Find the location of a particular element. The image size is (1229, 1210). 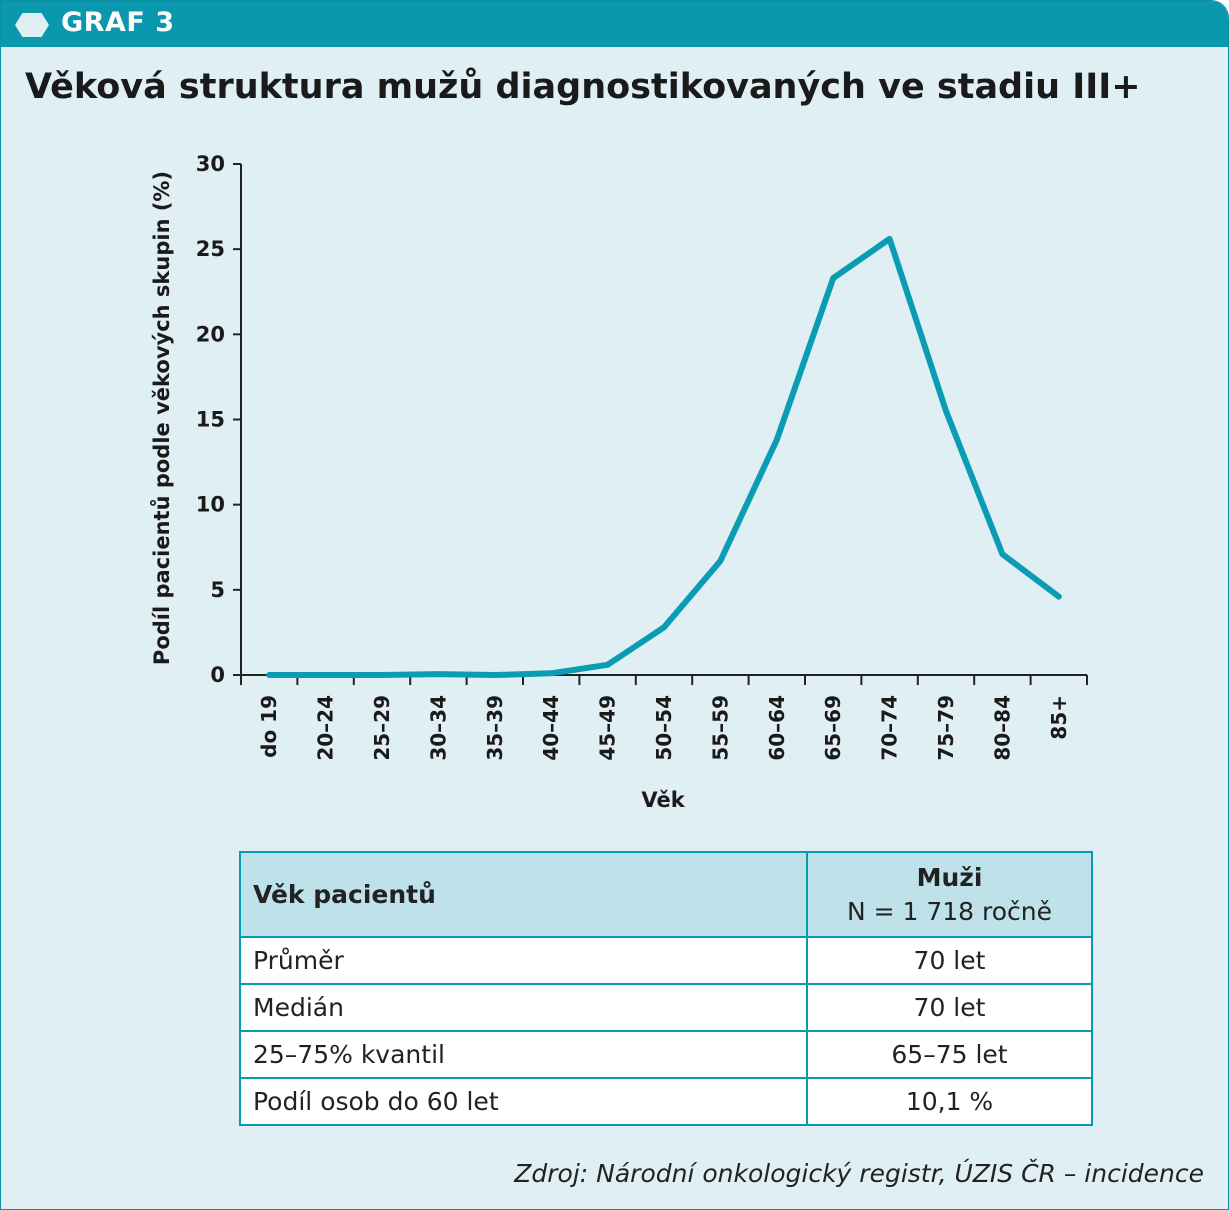

x-tick-label: 50–54 is located at coordinates (664, 728).